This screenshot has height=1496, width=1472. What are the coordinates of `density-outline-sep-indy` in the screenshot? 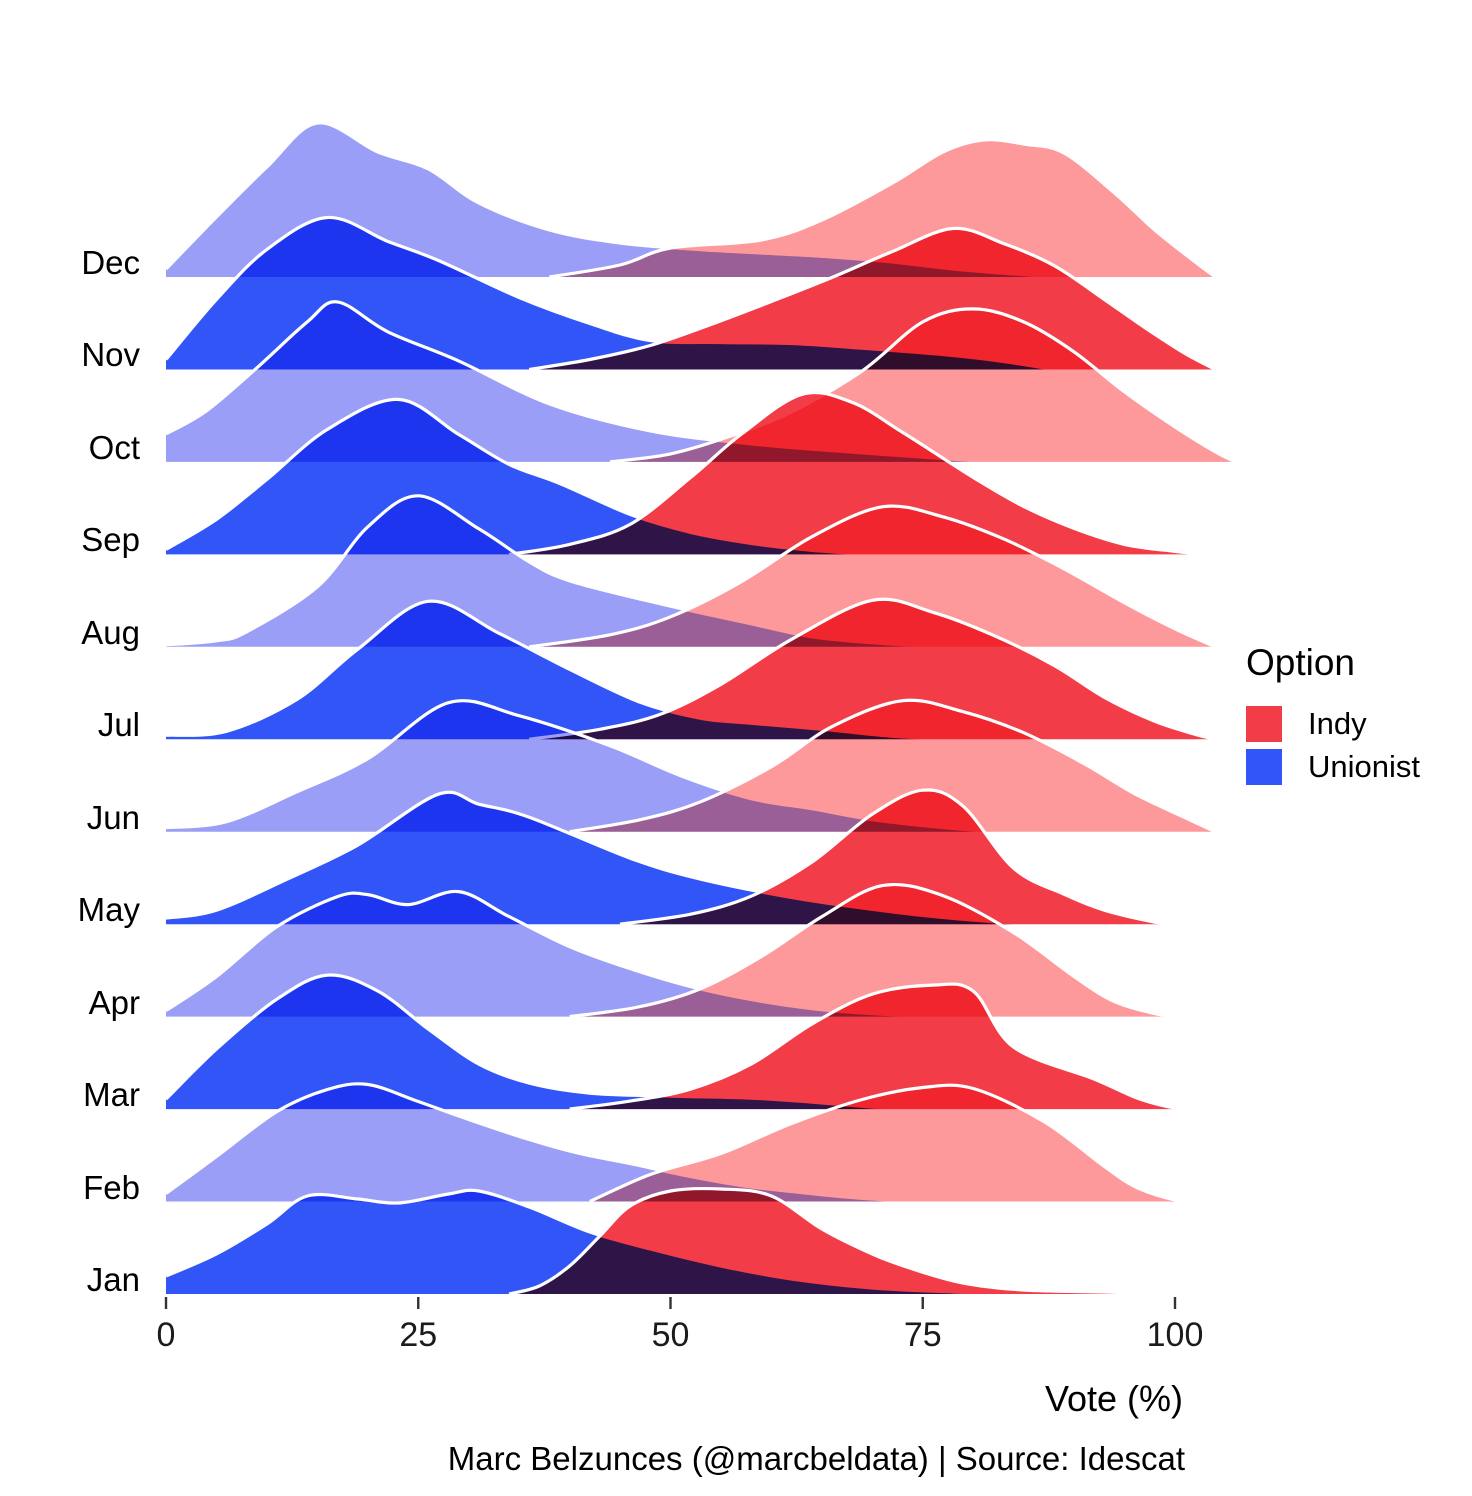 It's located at (857, 473).